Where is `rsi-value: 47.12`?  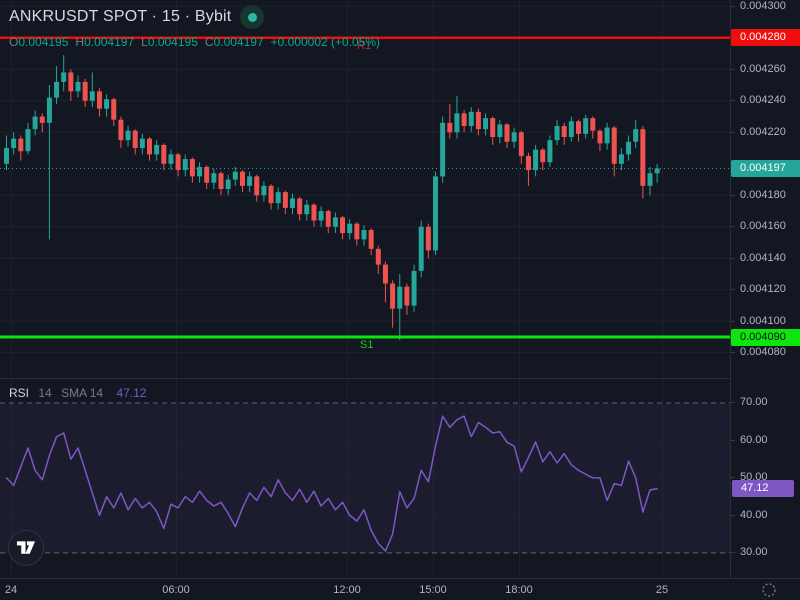 rsi-value: 47.12 is located at coordinates (131, 393).